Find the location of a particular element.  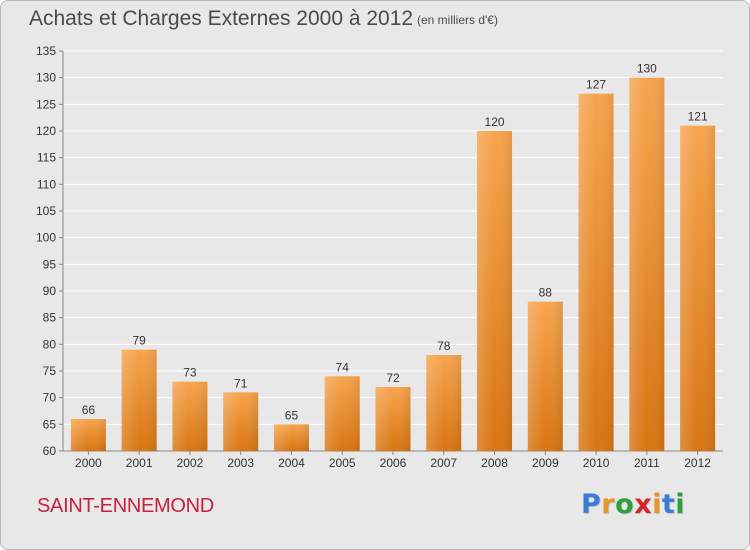

y-tick-label: 120 is located at coordinates (46, 131).